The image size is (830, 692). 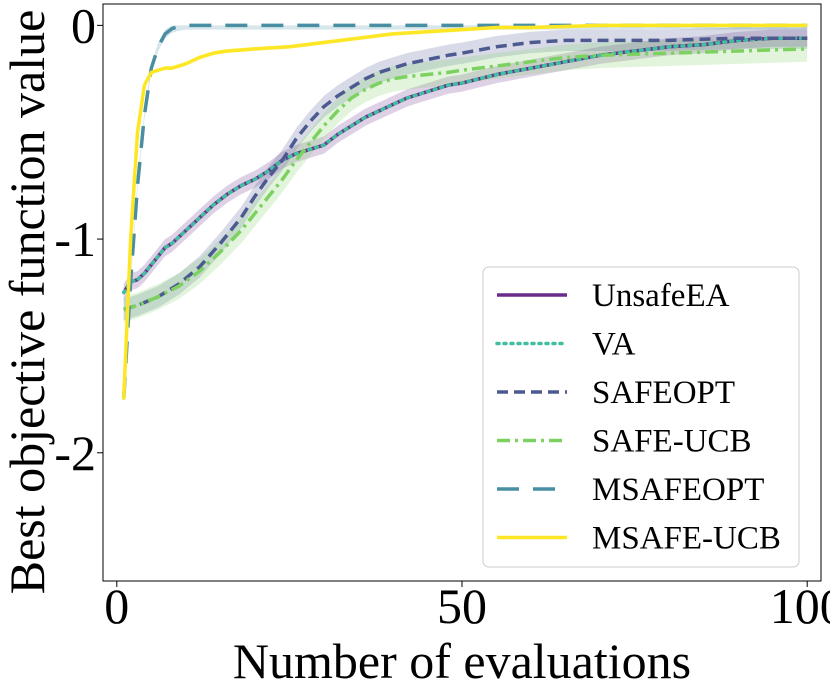 What do you see at coordinates (661, 296) in the screenshot?
I see `legend-label-unsafeea: UnsafeEA` at bounding box center [661, 296].